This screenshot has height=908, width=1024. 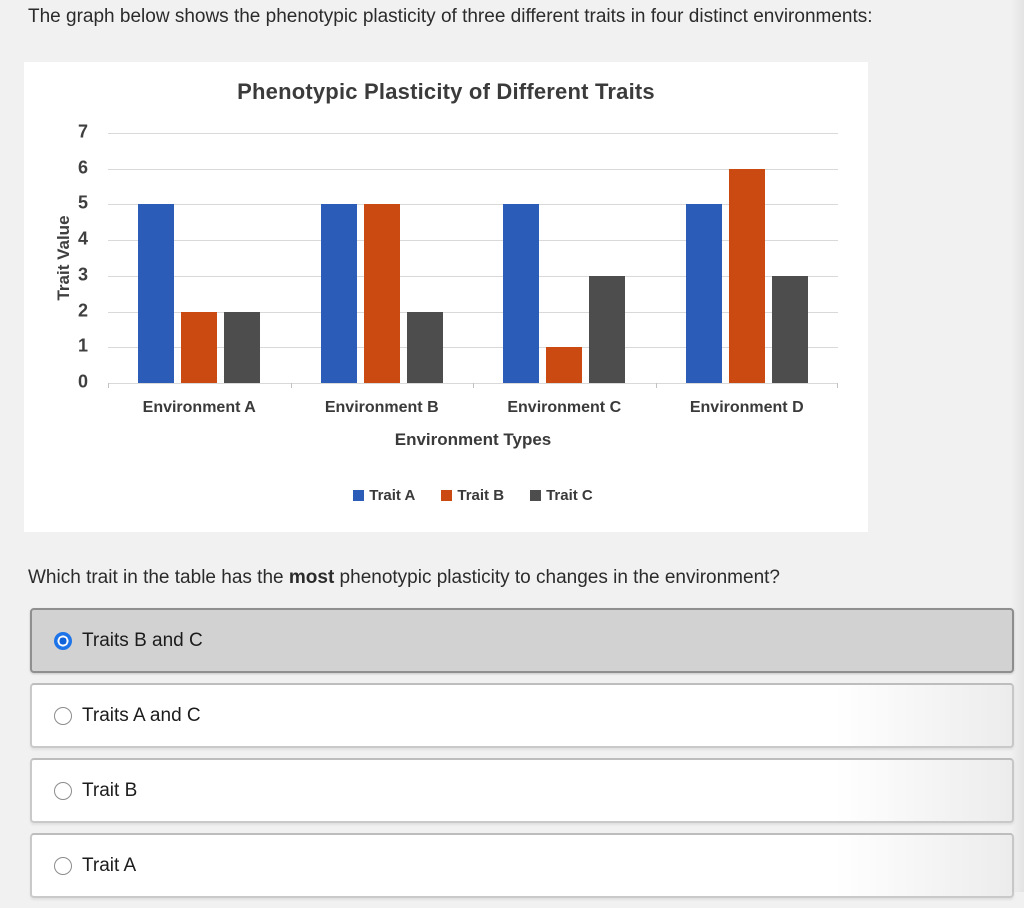 I want to click on x-category-label-environment-d: Environment D, so click(x=746, y=407).